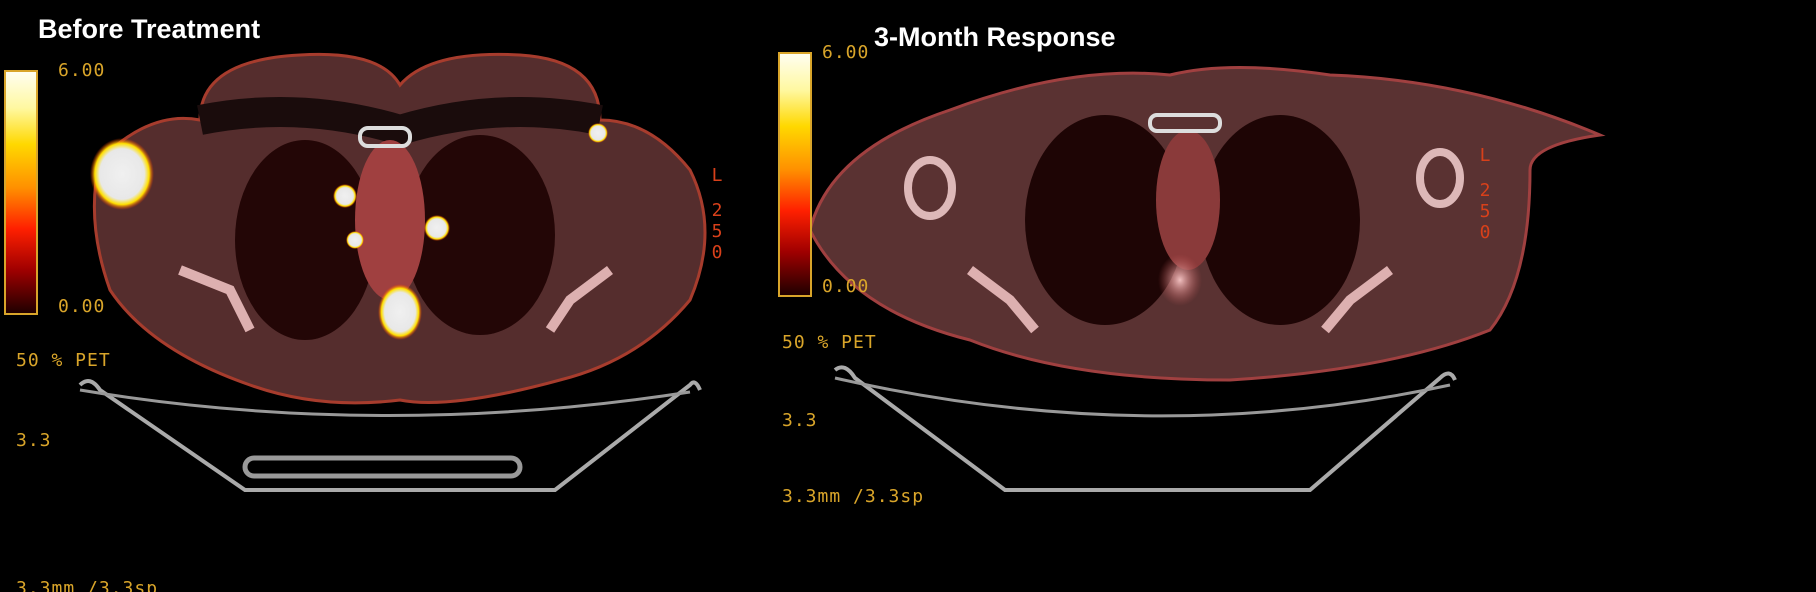 The image size is (1816, 592). I want to click on hot-spot-axilla, so click(122, 174).